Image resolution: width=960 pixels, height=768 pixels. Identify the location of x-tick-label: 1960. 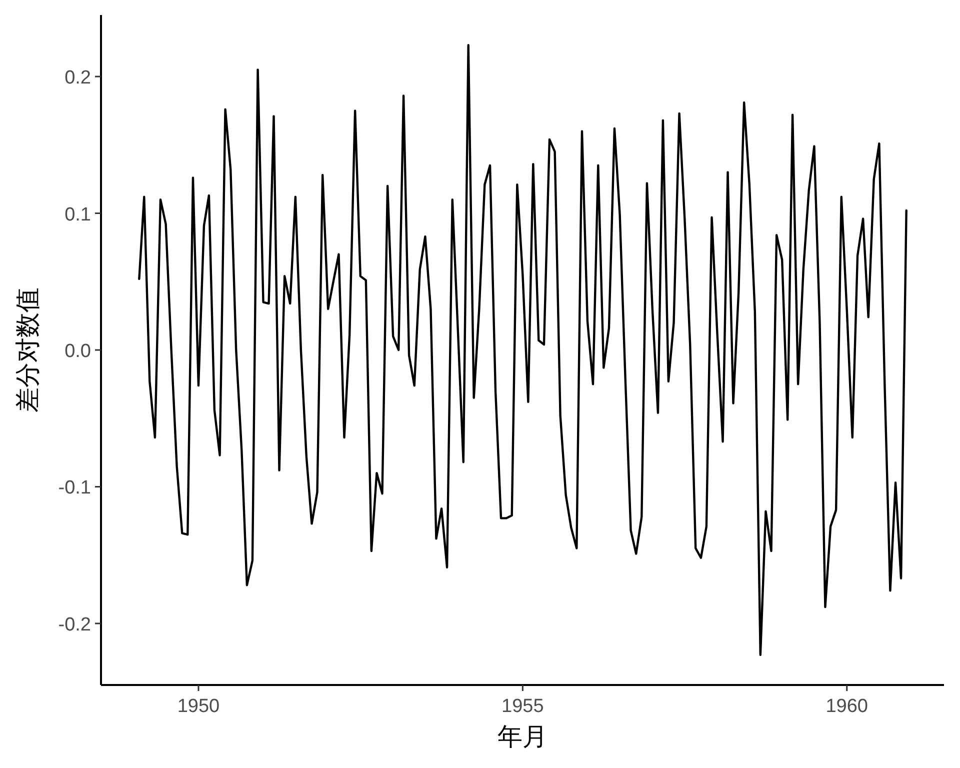
(847, 706).